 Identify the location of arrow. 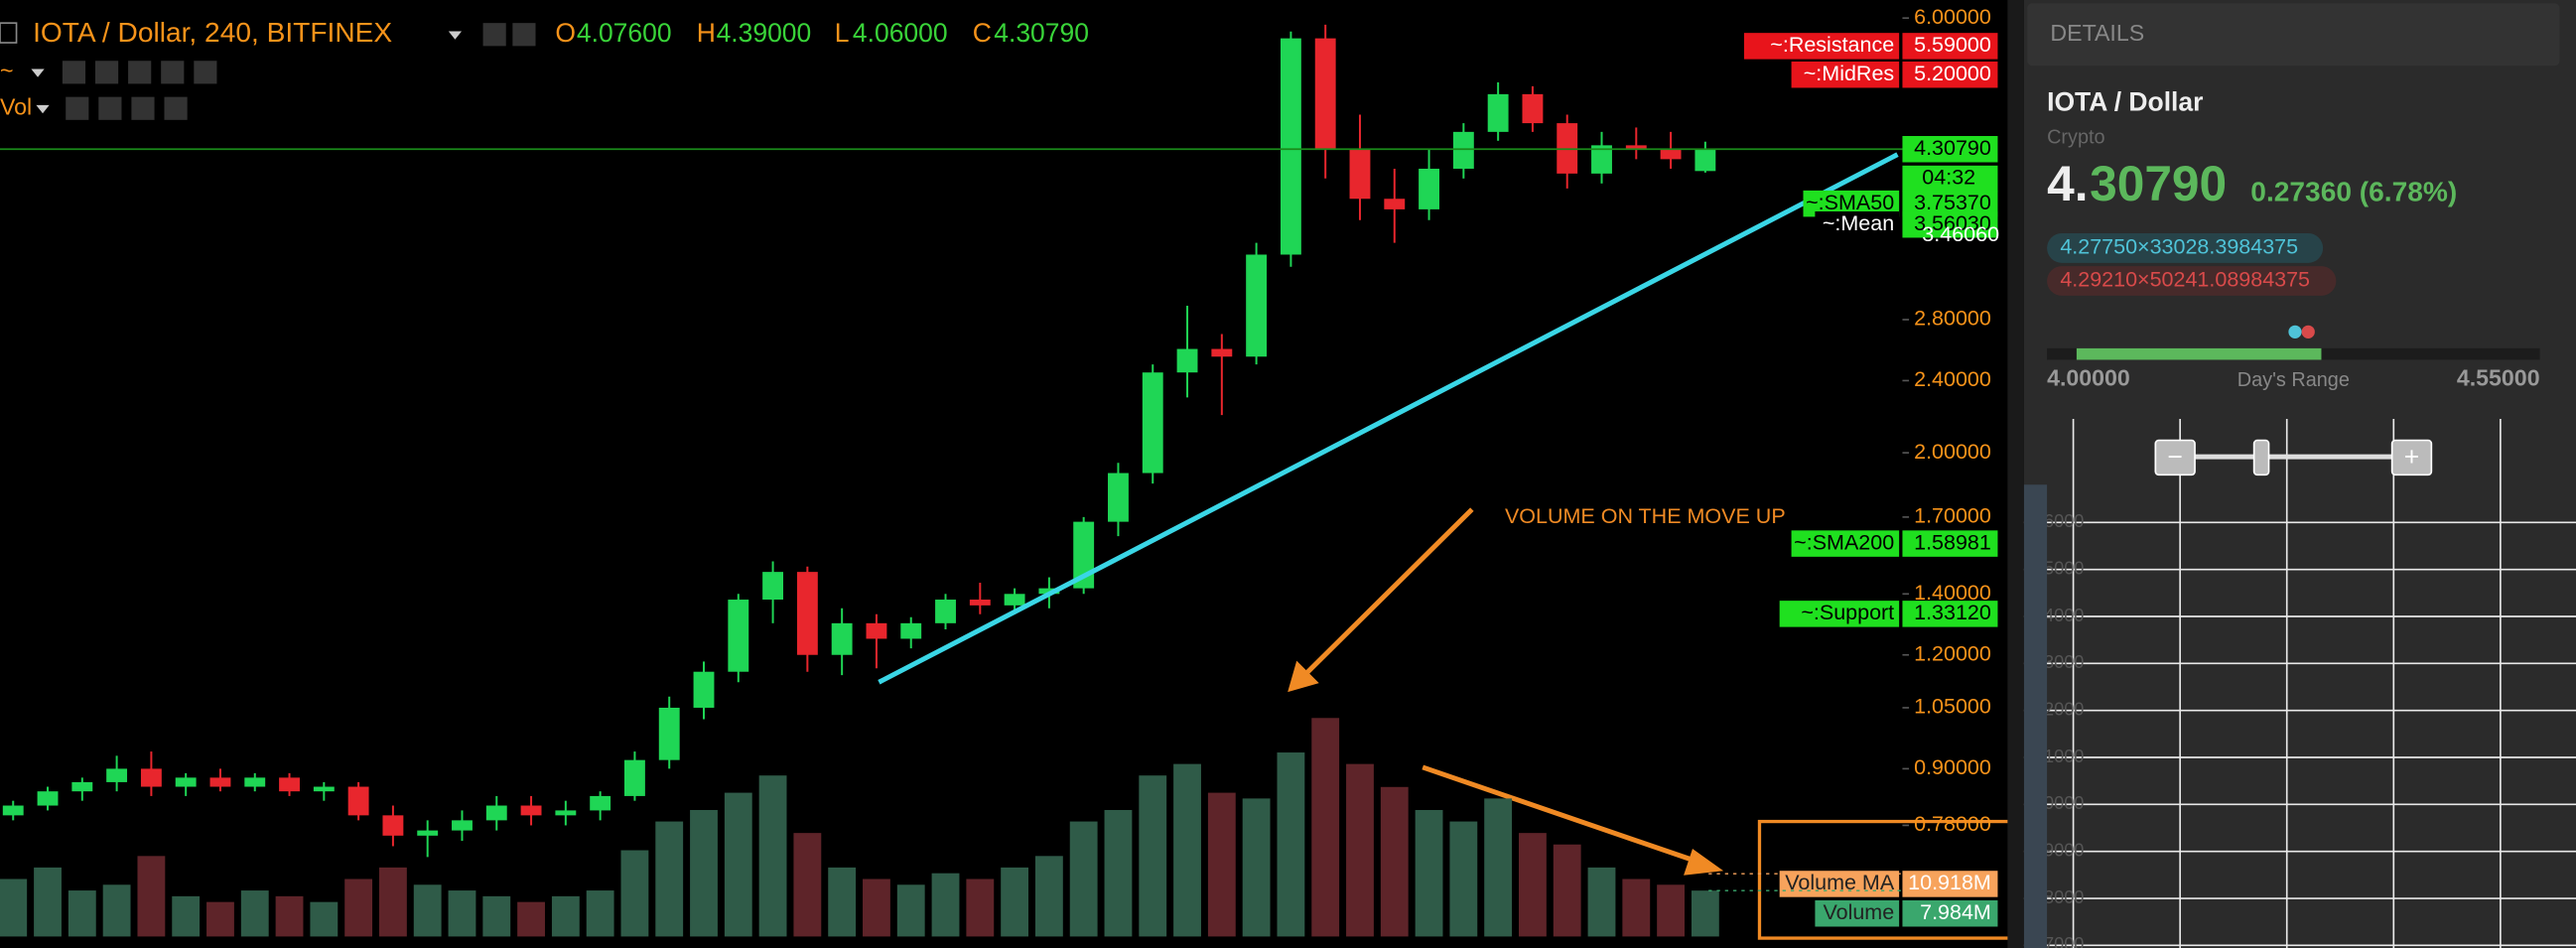
(1388, 591).